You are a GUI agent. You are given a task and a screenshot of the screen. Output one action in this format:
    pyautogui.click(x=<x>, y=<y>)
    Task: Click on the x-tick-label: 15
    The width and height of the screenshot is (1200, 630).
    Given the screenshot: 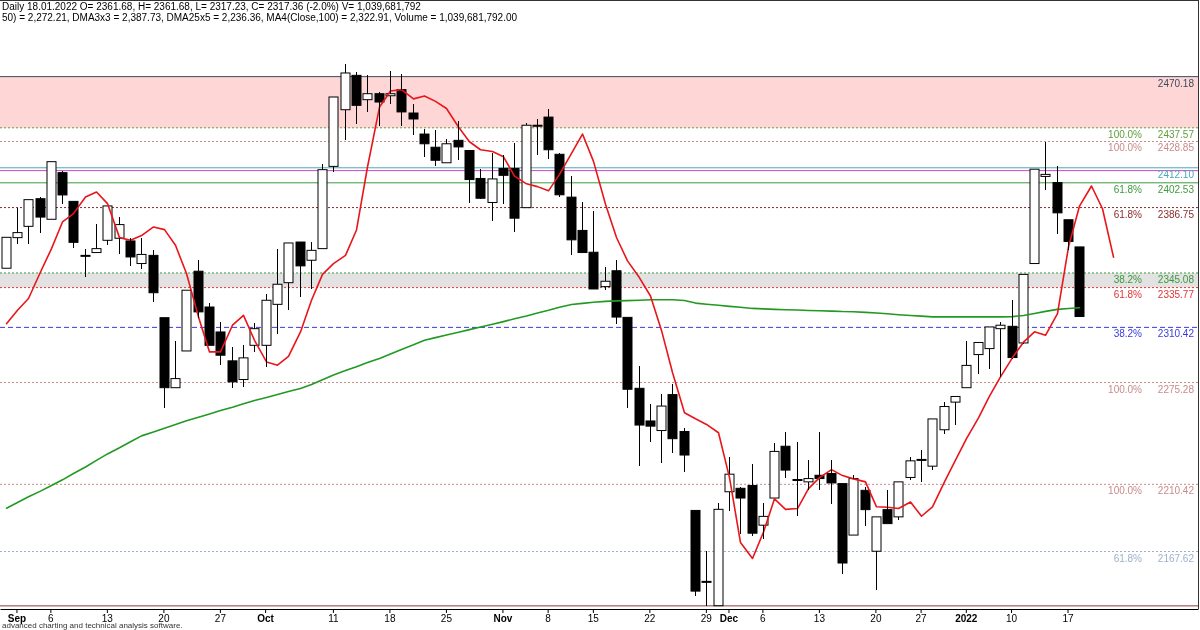 What is the action you would take?
    pyautogui.click(x=593, y=618)
    